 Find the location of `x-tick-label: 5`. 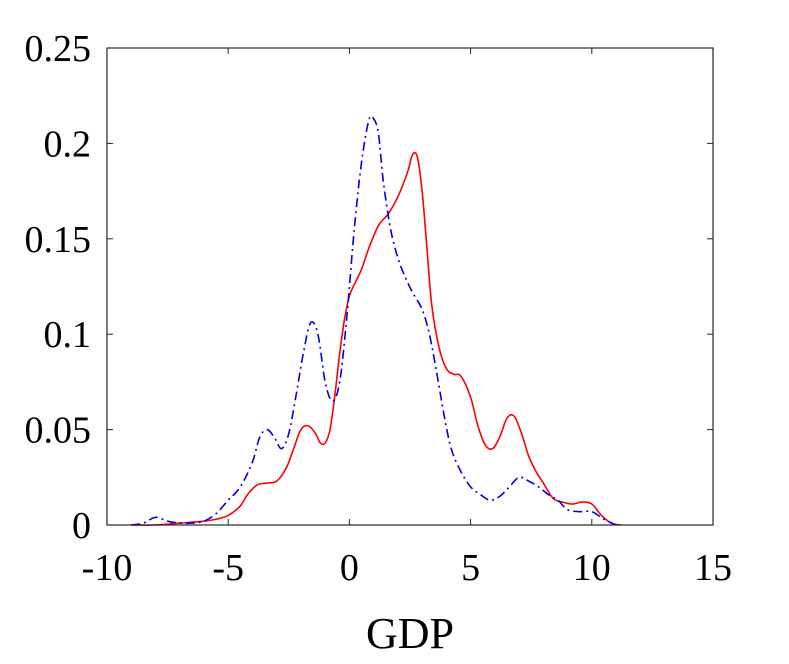

x-tick-label: 5 is located at coordinates (470, 568).